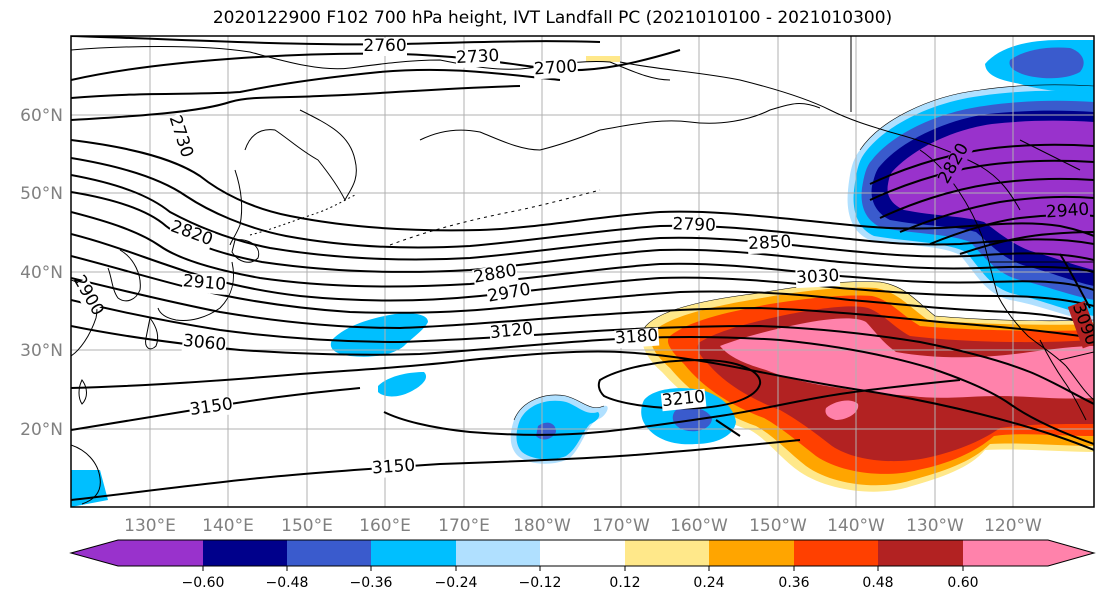  I want to click on colorbar-tick-label: 0.12, so click(624, 583).